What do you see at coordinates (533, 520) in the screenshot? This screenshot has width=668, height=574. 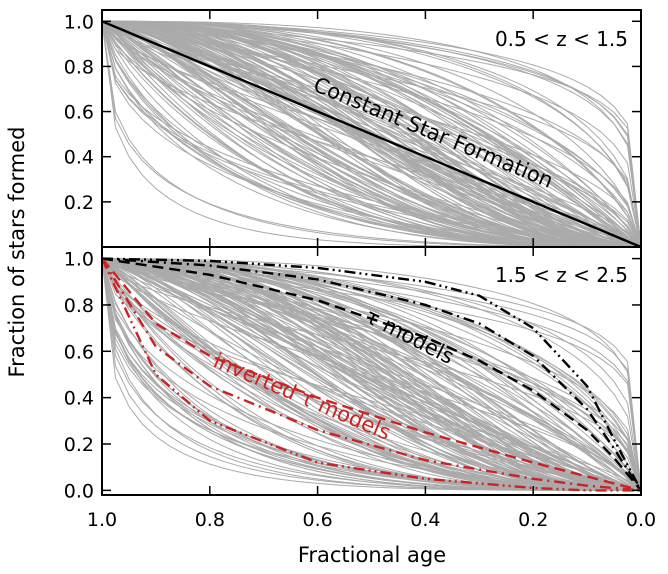 I see `x-tick-label: 0.2` at bounding box center [533, 520].